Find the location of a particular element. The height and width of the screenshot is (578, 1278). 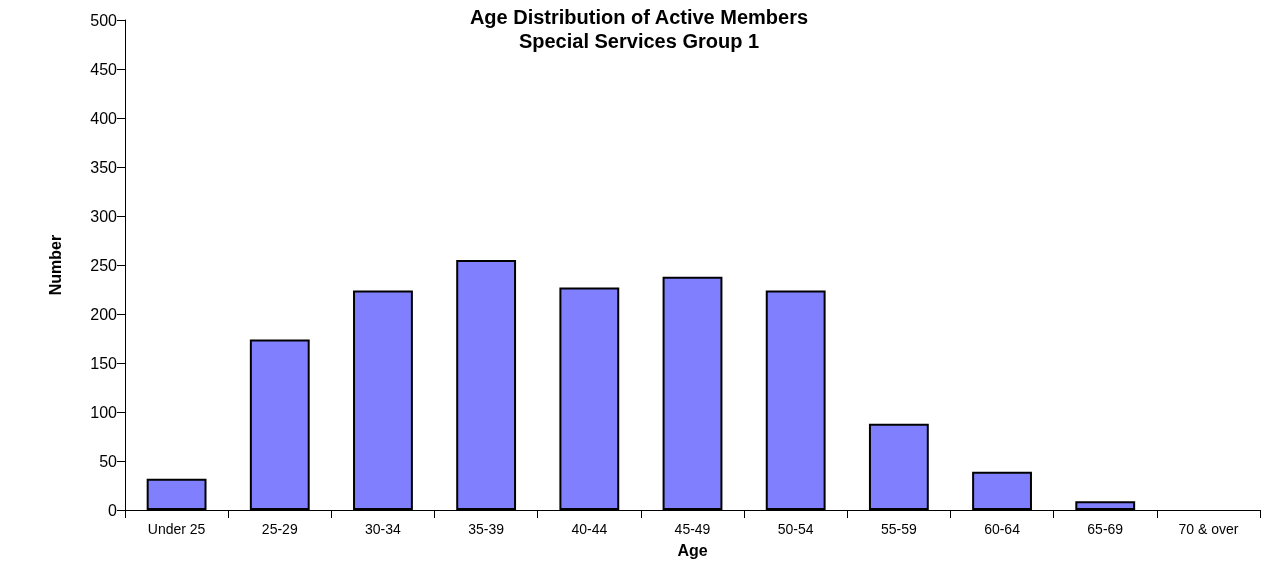

y-tick-label: 350 is located at coordinates (104, 167).